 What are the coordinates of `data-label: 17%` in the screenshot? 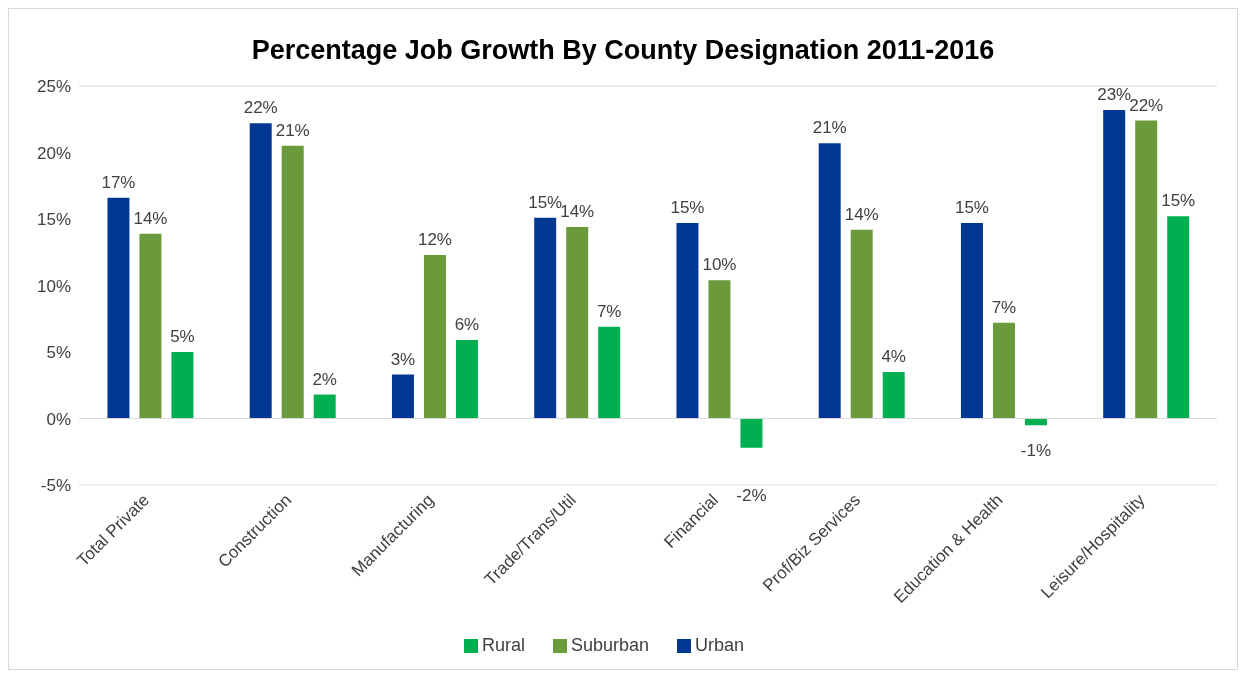 It's located at (118, 182).